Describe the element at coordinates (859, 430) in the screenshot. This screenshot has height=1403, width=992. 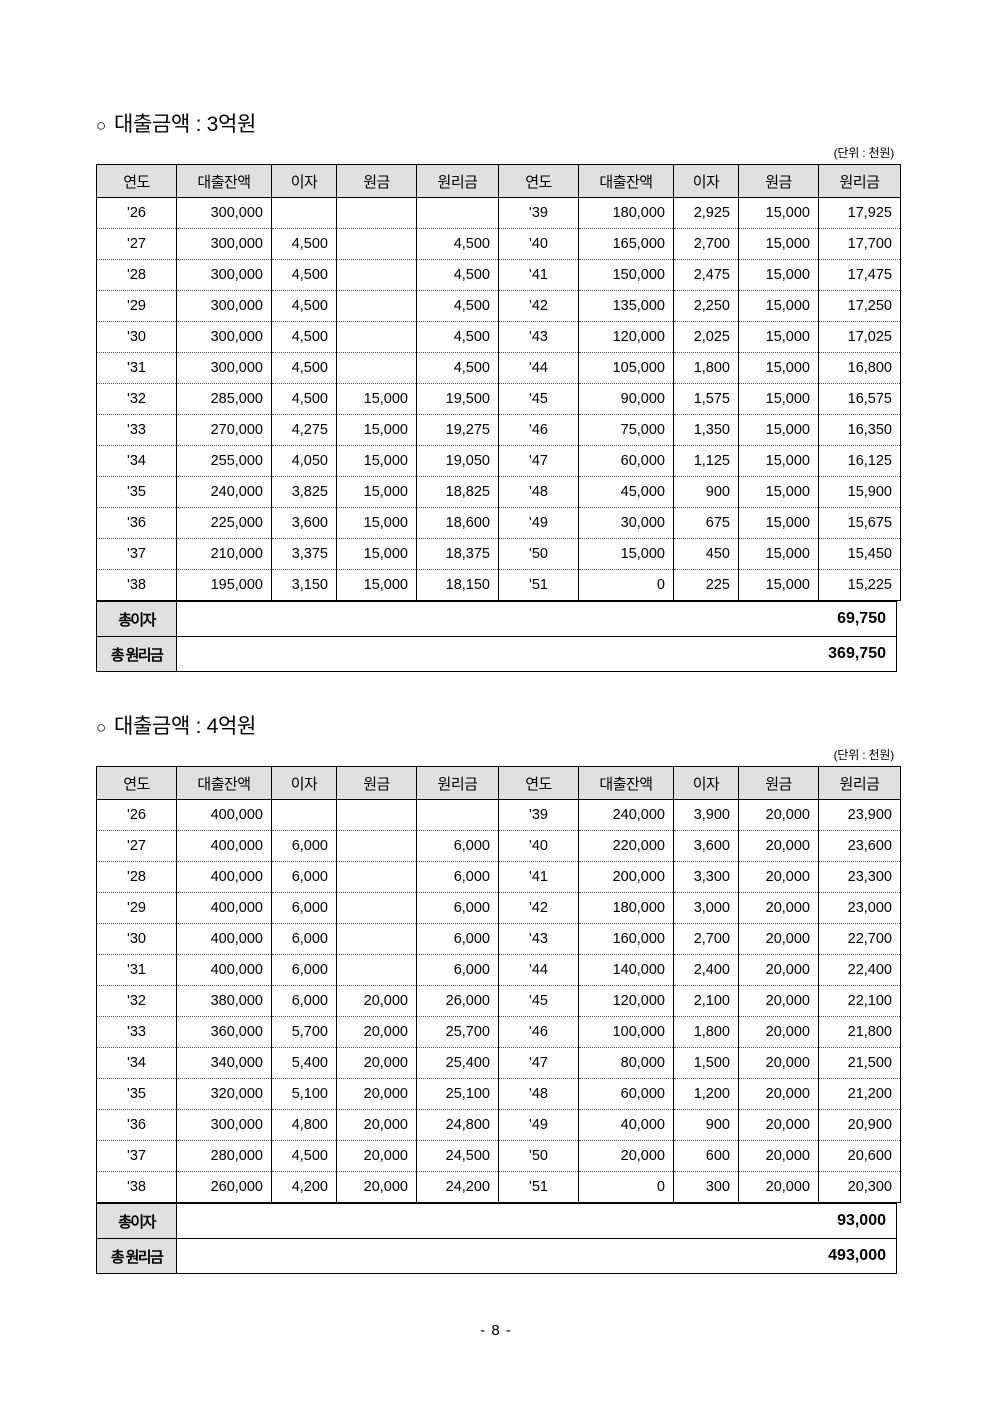
I see `cell-payment: 16,350` at that location.